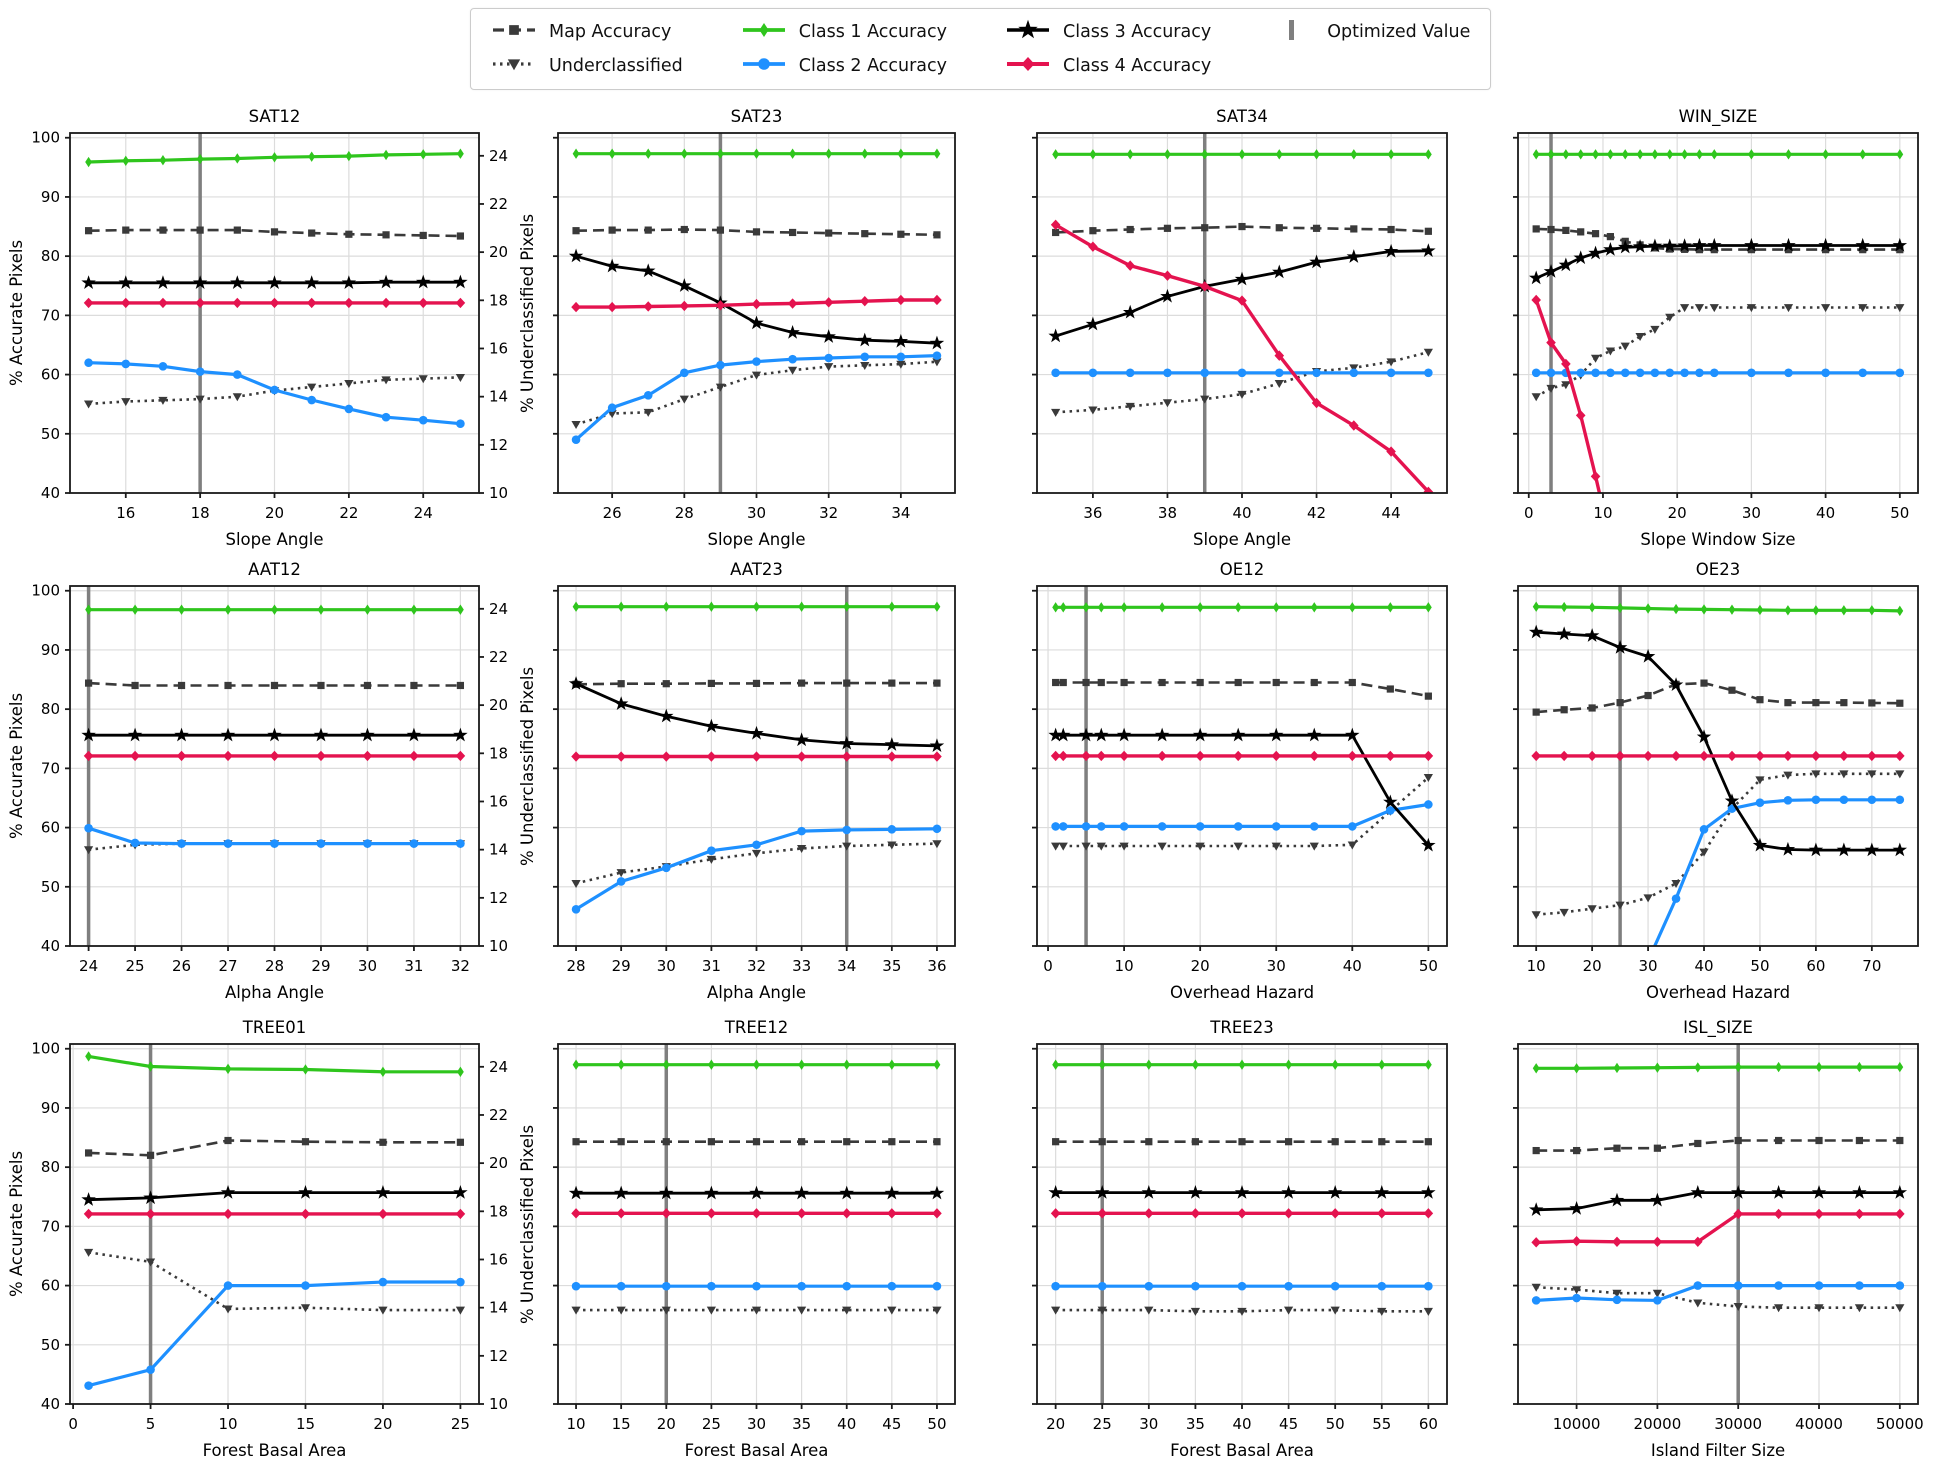  I want to click on ylabel-underclassified-row3: % Underclassified Pixels, so click(527, 1224).